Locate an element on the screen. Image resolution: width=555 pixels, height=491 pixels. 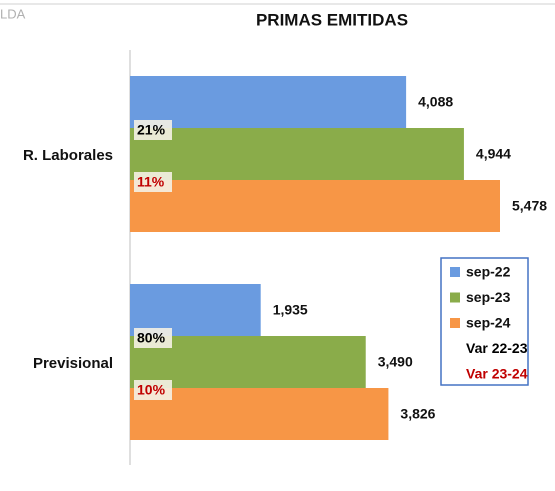
value-label: 4,944 is located at coordinates (493, 154).